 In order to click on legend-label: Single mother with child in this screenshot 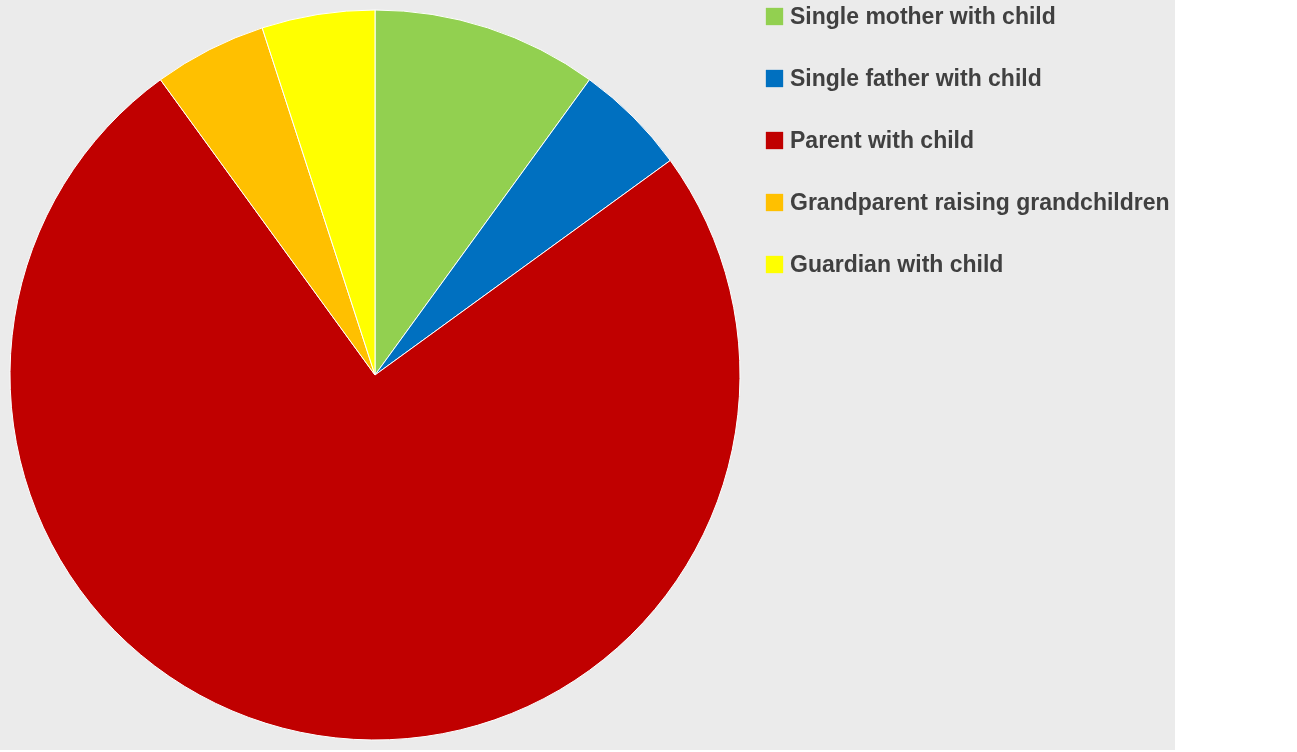, I will do `click(923, 15)`.